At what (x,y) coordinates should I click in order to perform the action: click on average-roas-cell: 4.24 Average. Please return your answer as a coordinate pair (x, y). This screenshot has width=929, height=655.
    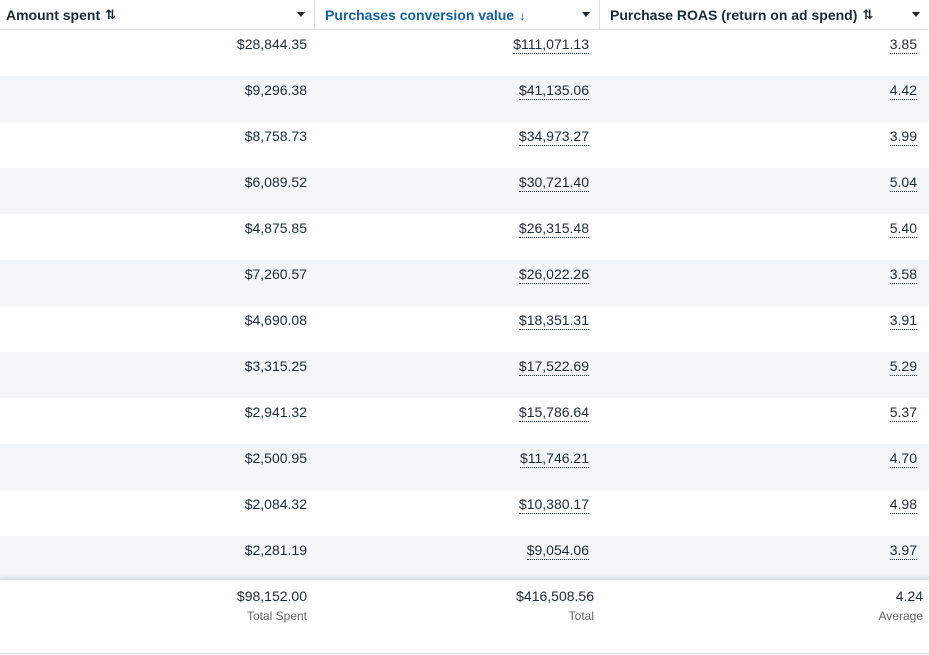
    Looking at the image, I should click on (764, 616).